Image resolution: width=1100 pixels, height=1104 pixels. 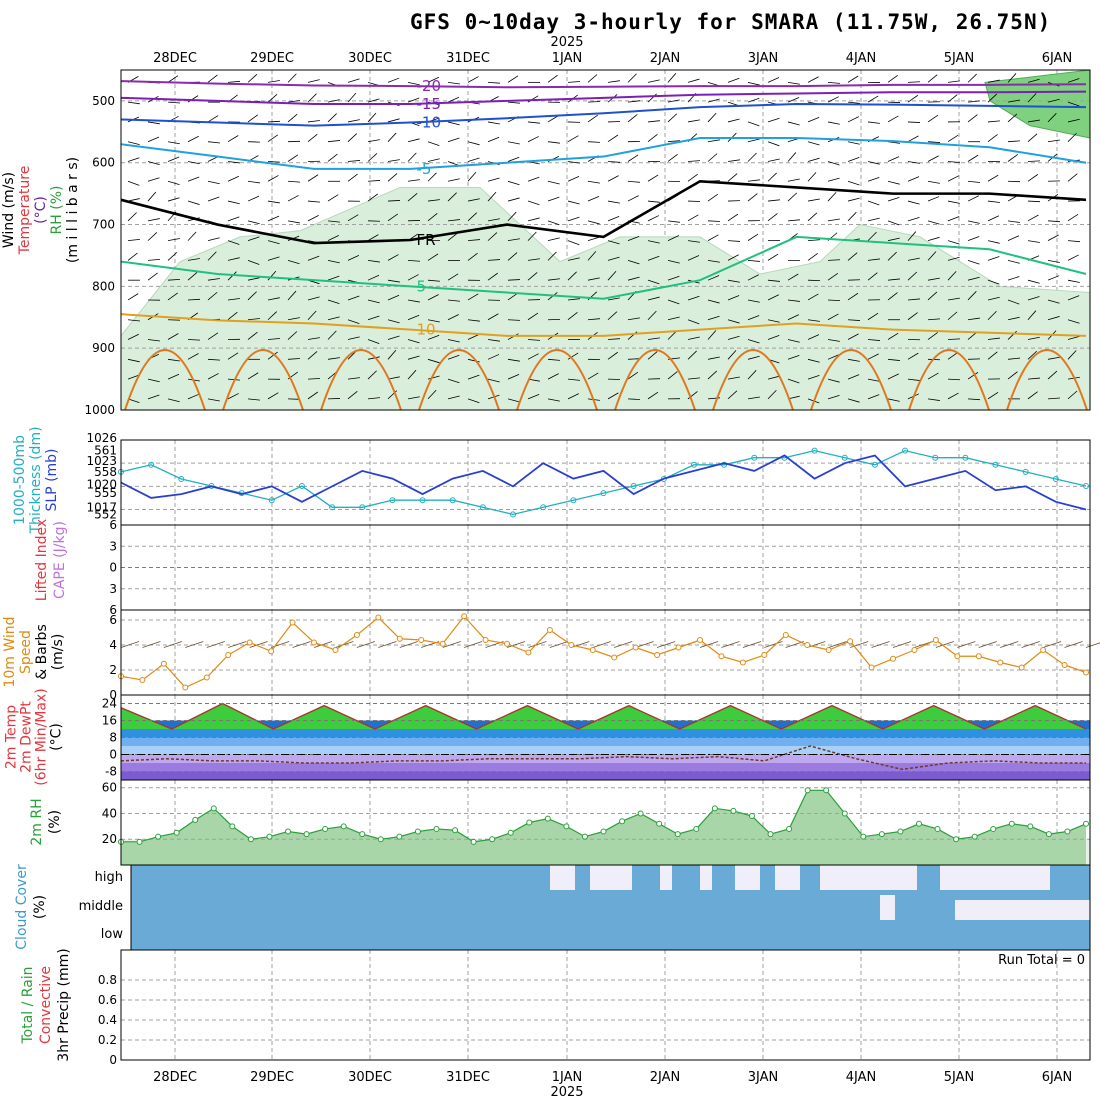 I want to click on panel-label-wind-3: (m/s), so click(x=58, y=652).